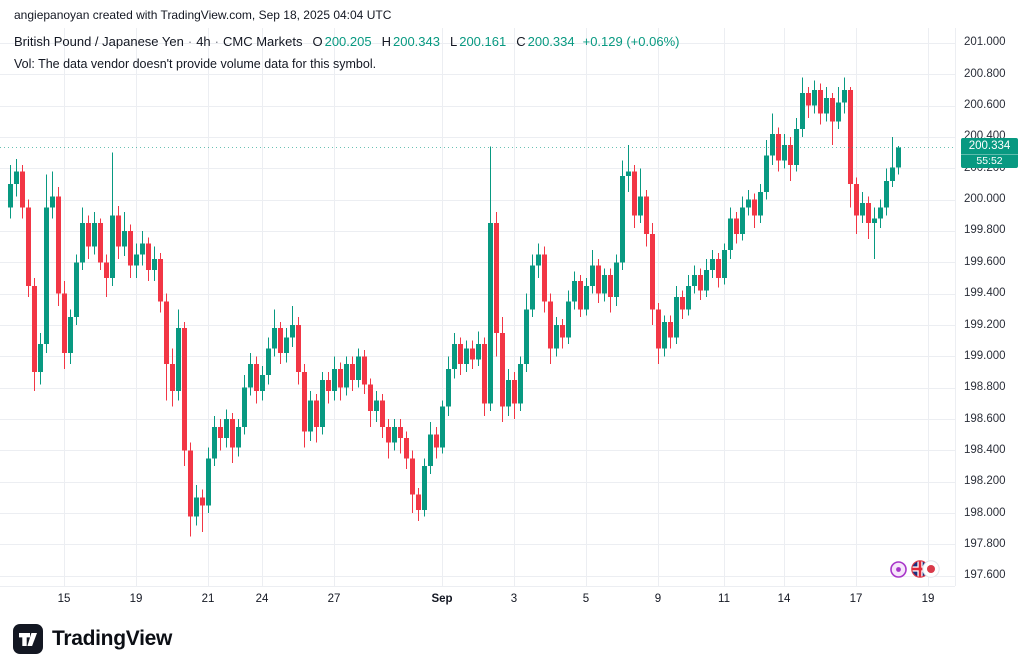 The image size is (1024, 665). Describe the element at coordinates (658, 599) in the screenshot. I see `time-axis-label: 9` at that location.